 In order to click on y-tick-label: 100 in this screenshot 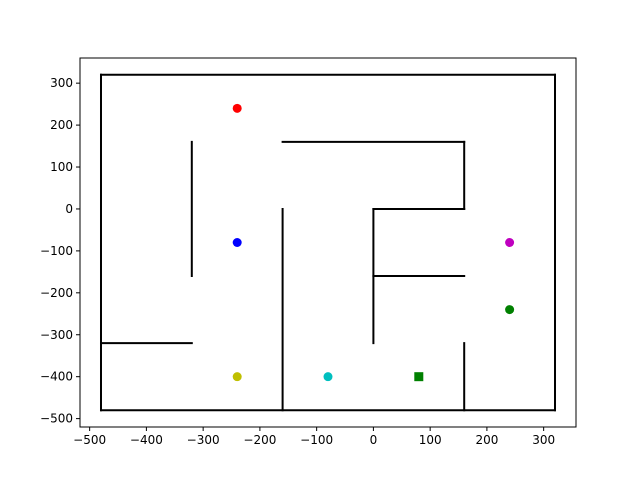, I will do `click(61, 167)`.